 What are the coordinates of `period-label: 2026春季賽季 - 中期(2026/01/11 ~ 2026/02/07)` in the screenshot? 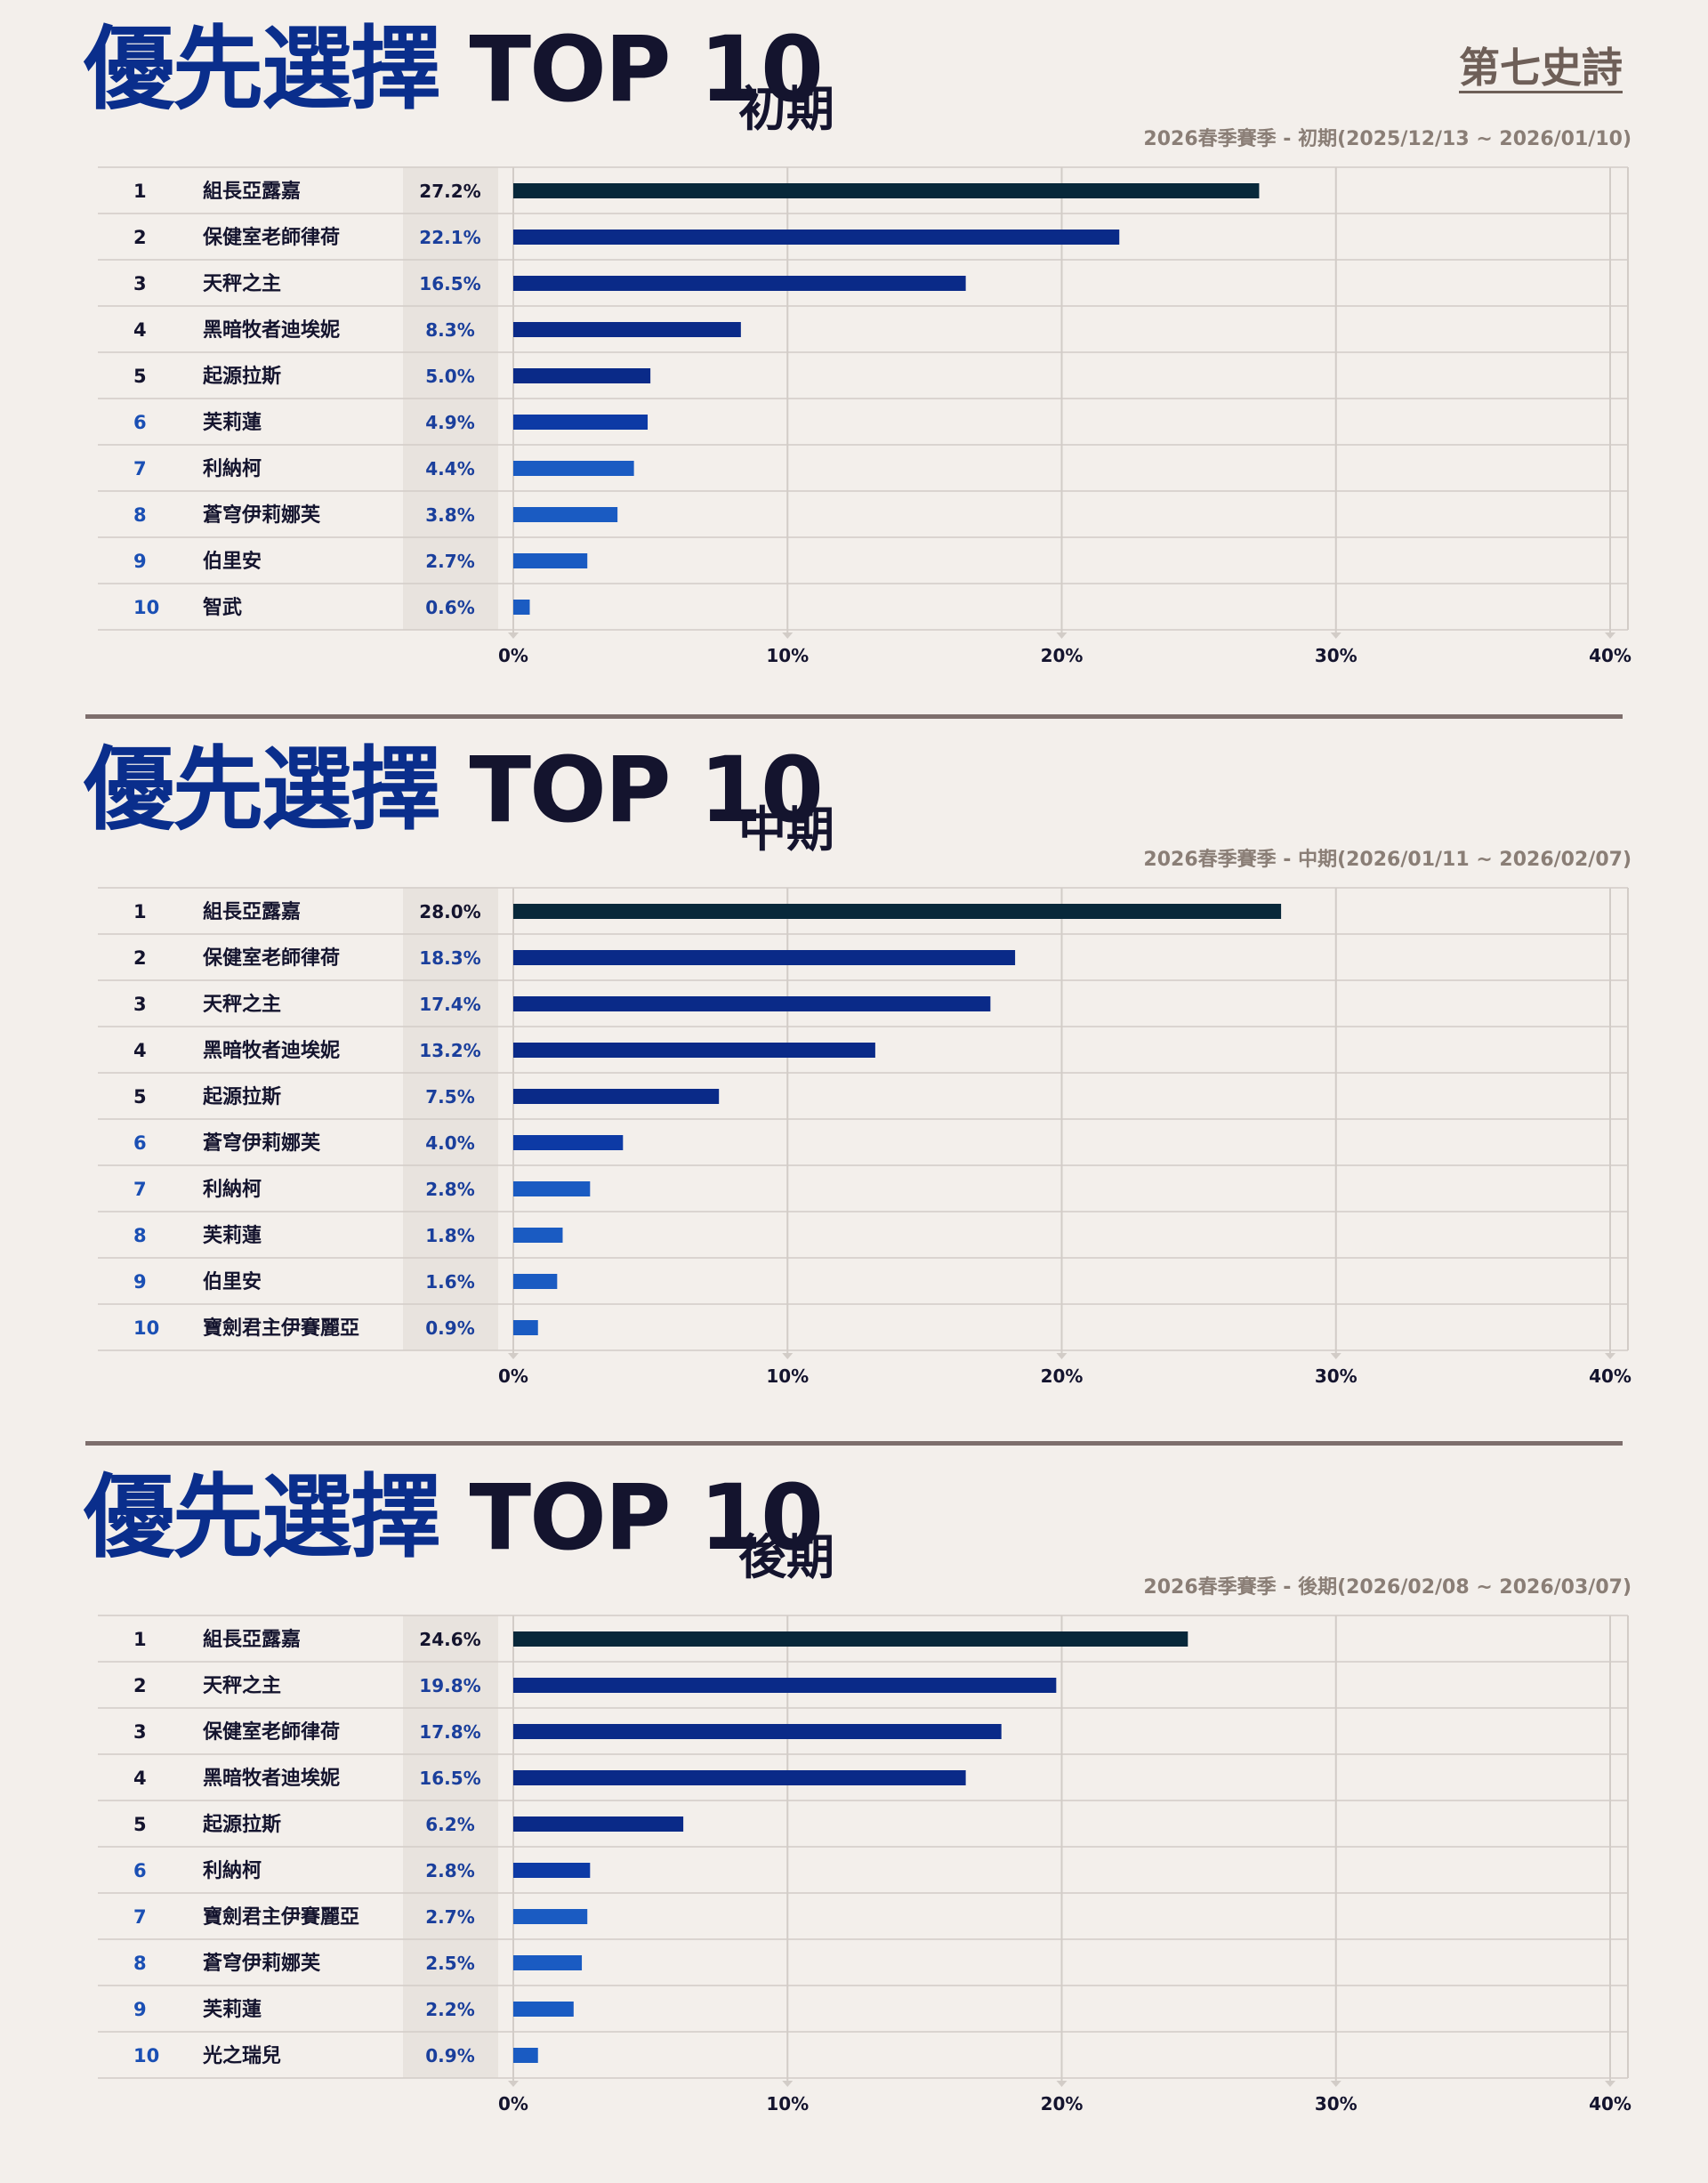 It's located at (1387, 860).